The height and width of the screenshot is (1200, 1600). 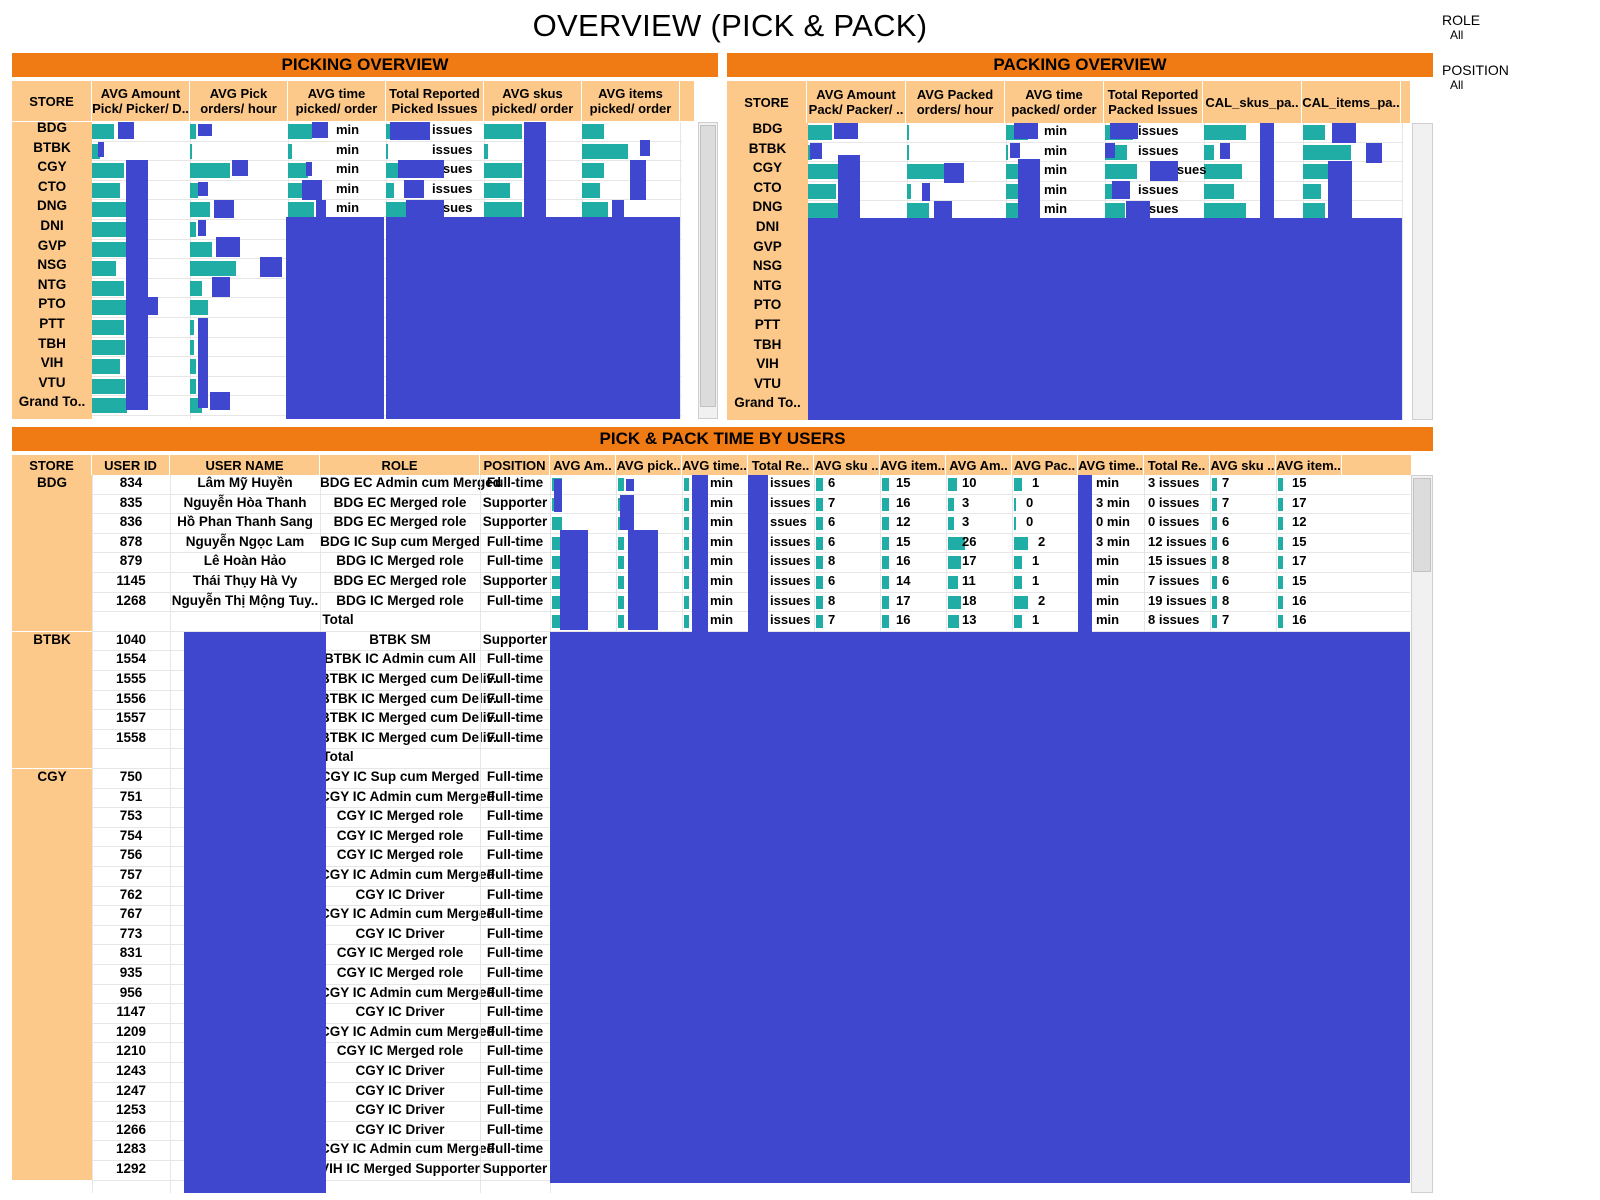 What do you see at coordinates (823, 211) in the screenshot?
I see `packing-amount-bar` at bounding box center [823, 211].